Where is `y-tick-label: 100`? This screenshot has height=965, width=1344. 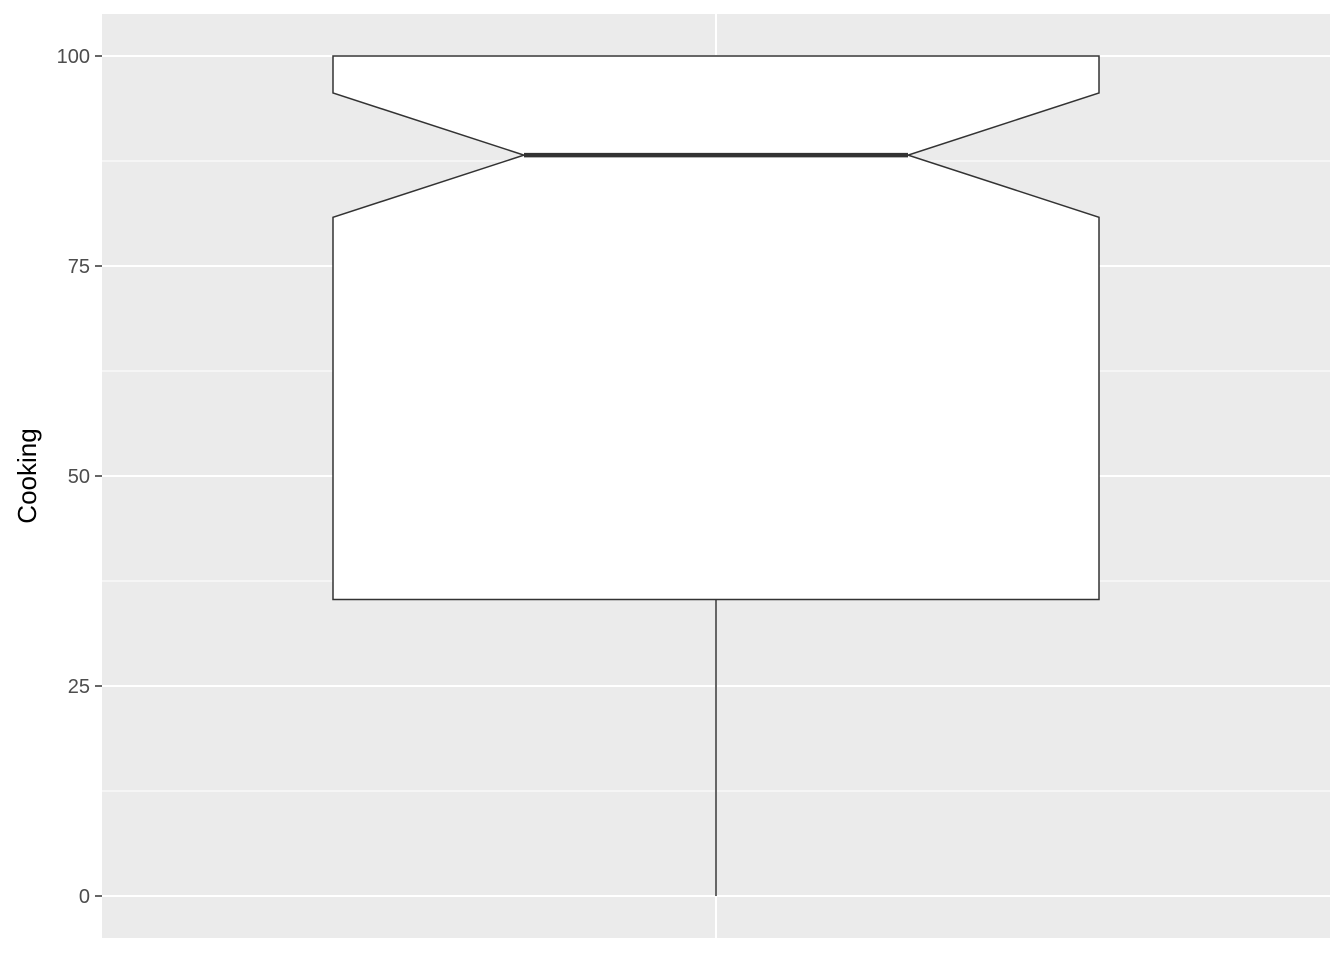
y-tick-label: 100 is located at coordinates (73, 57).